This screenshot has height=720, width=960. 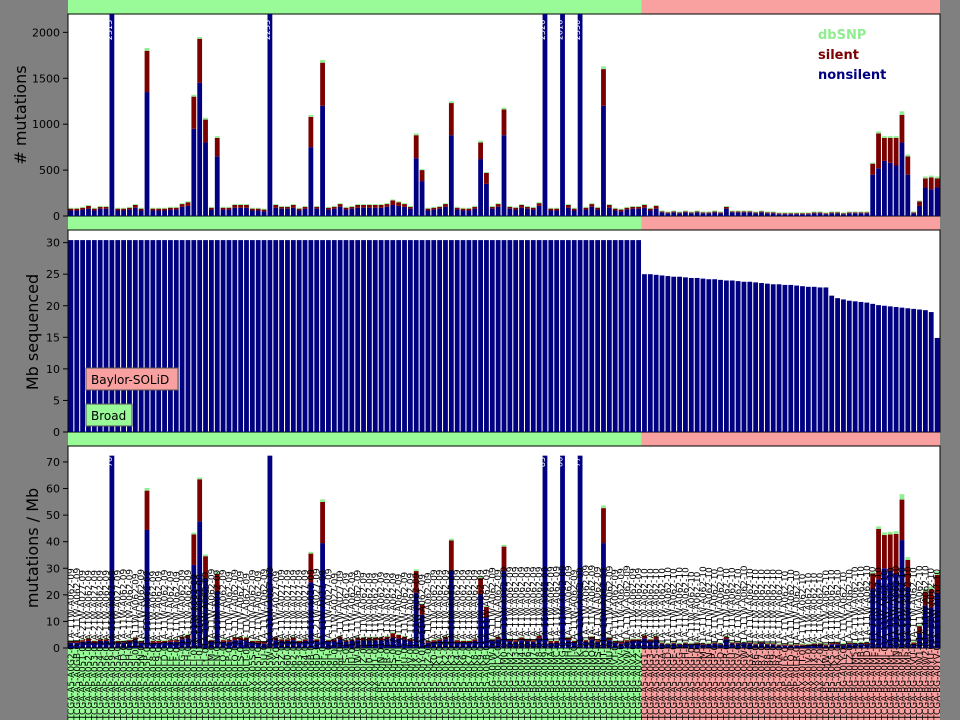 What do you see at coordinates (20, 114) in the screenshot?
I see `panel1-y-axis-title: # mutations` at bounding box center [20, 114].